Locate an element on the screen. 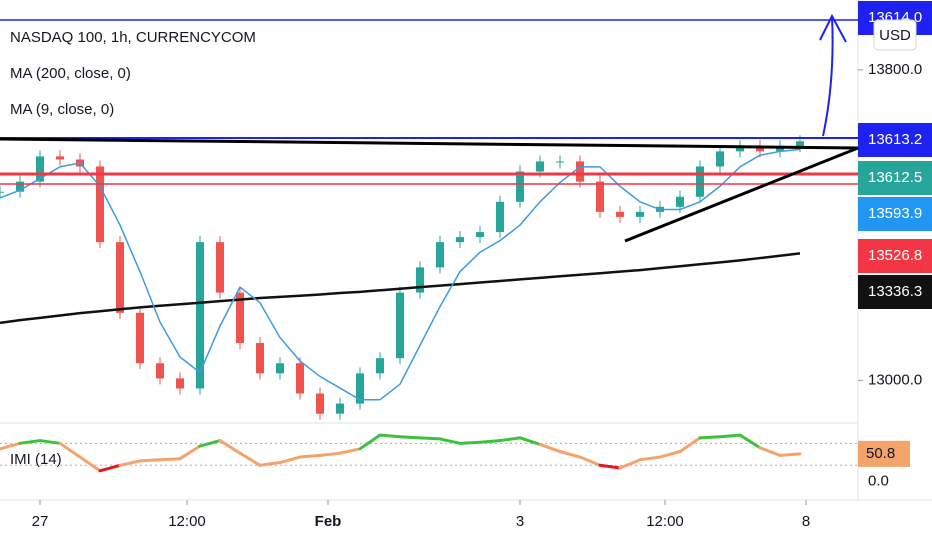  arrow is located at coordinates (833, 75).